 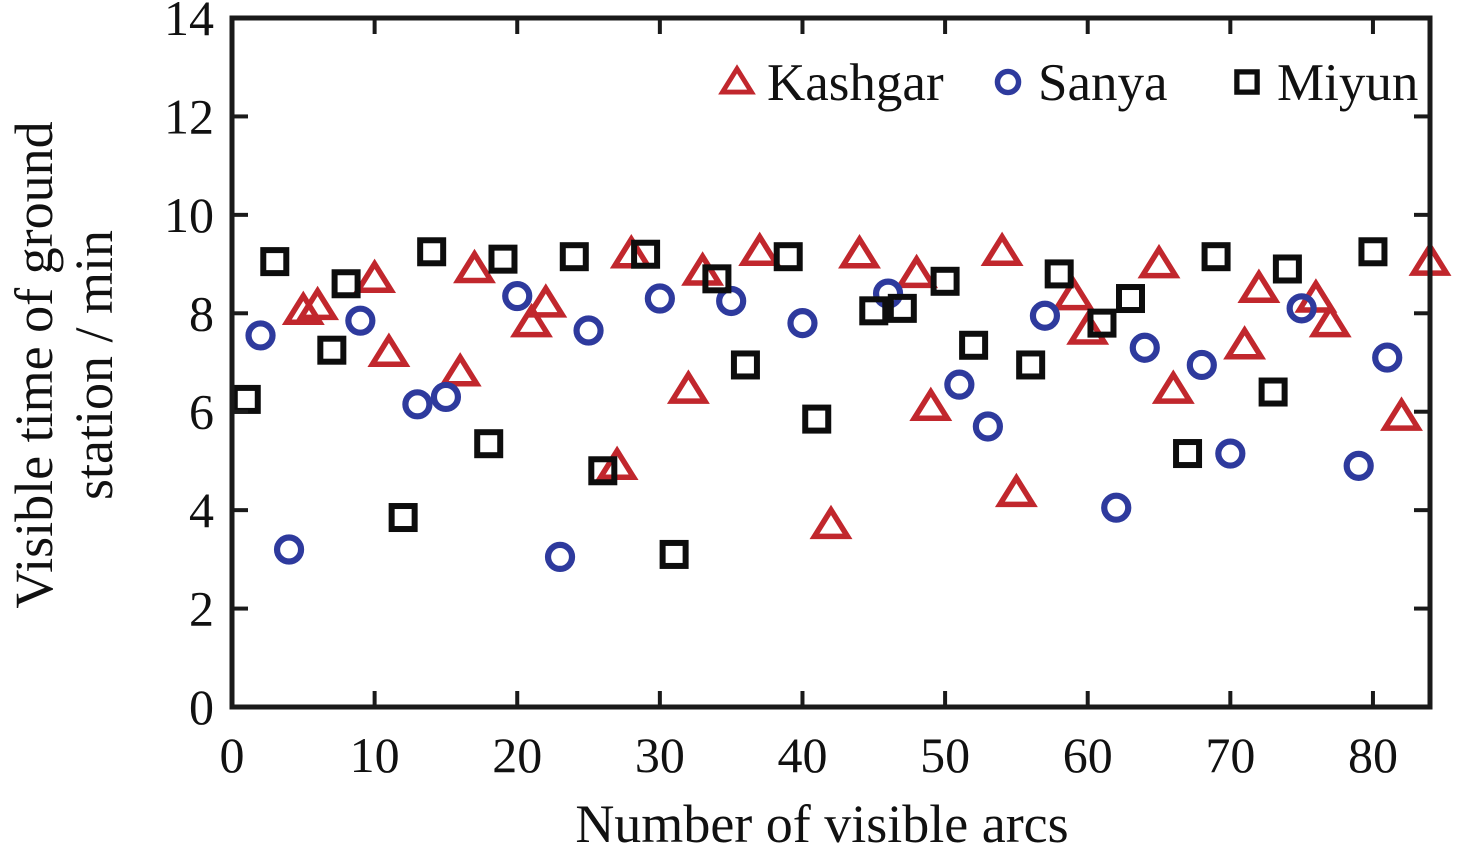 What do you see at coordinates (1103, 83) in the screenshot?
I see `legend-label: Sanya` at bounding box center [1103, 83].